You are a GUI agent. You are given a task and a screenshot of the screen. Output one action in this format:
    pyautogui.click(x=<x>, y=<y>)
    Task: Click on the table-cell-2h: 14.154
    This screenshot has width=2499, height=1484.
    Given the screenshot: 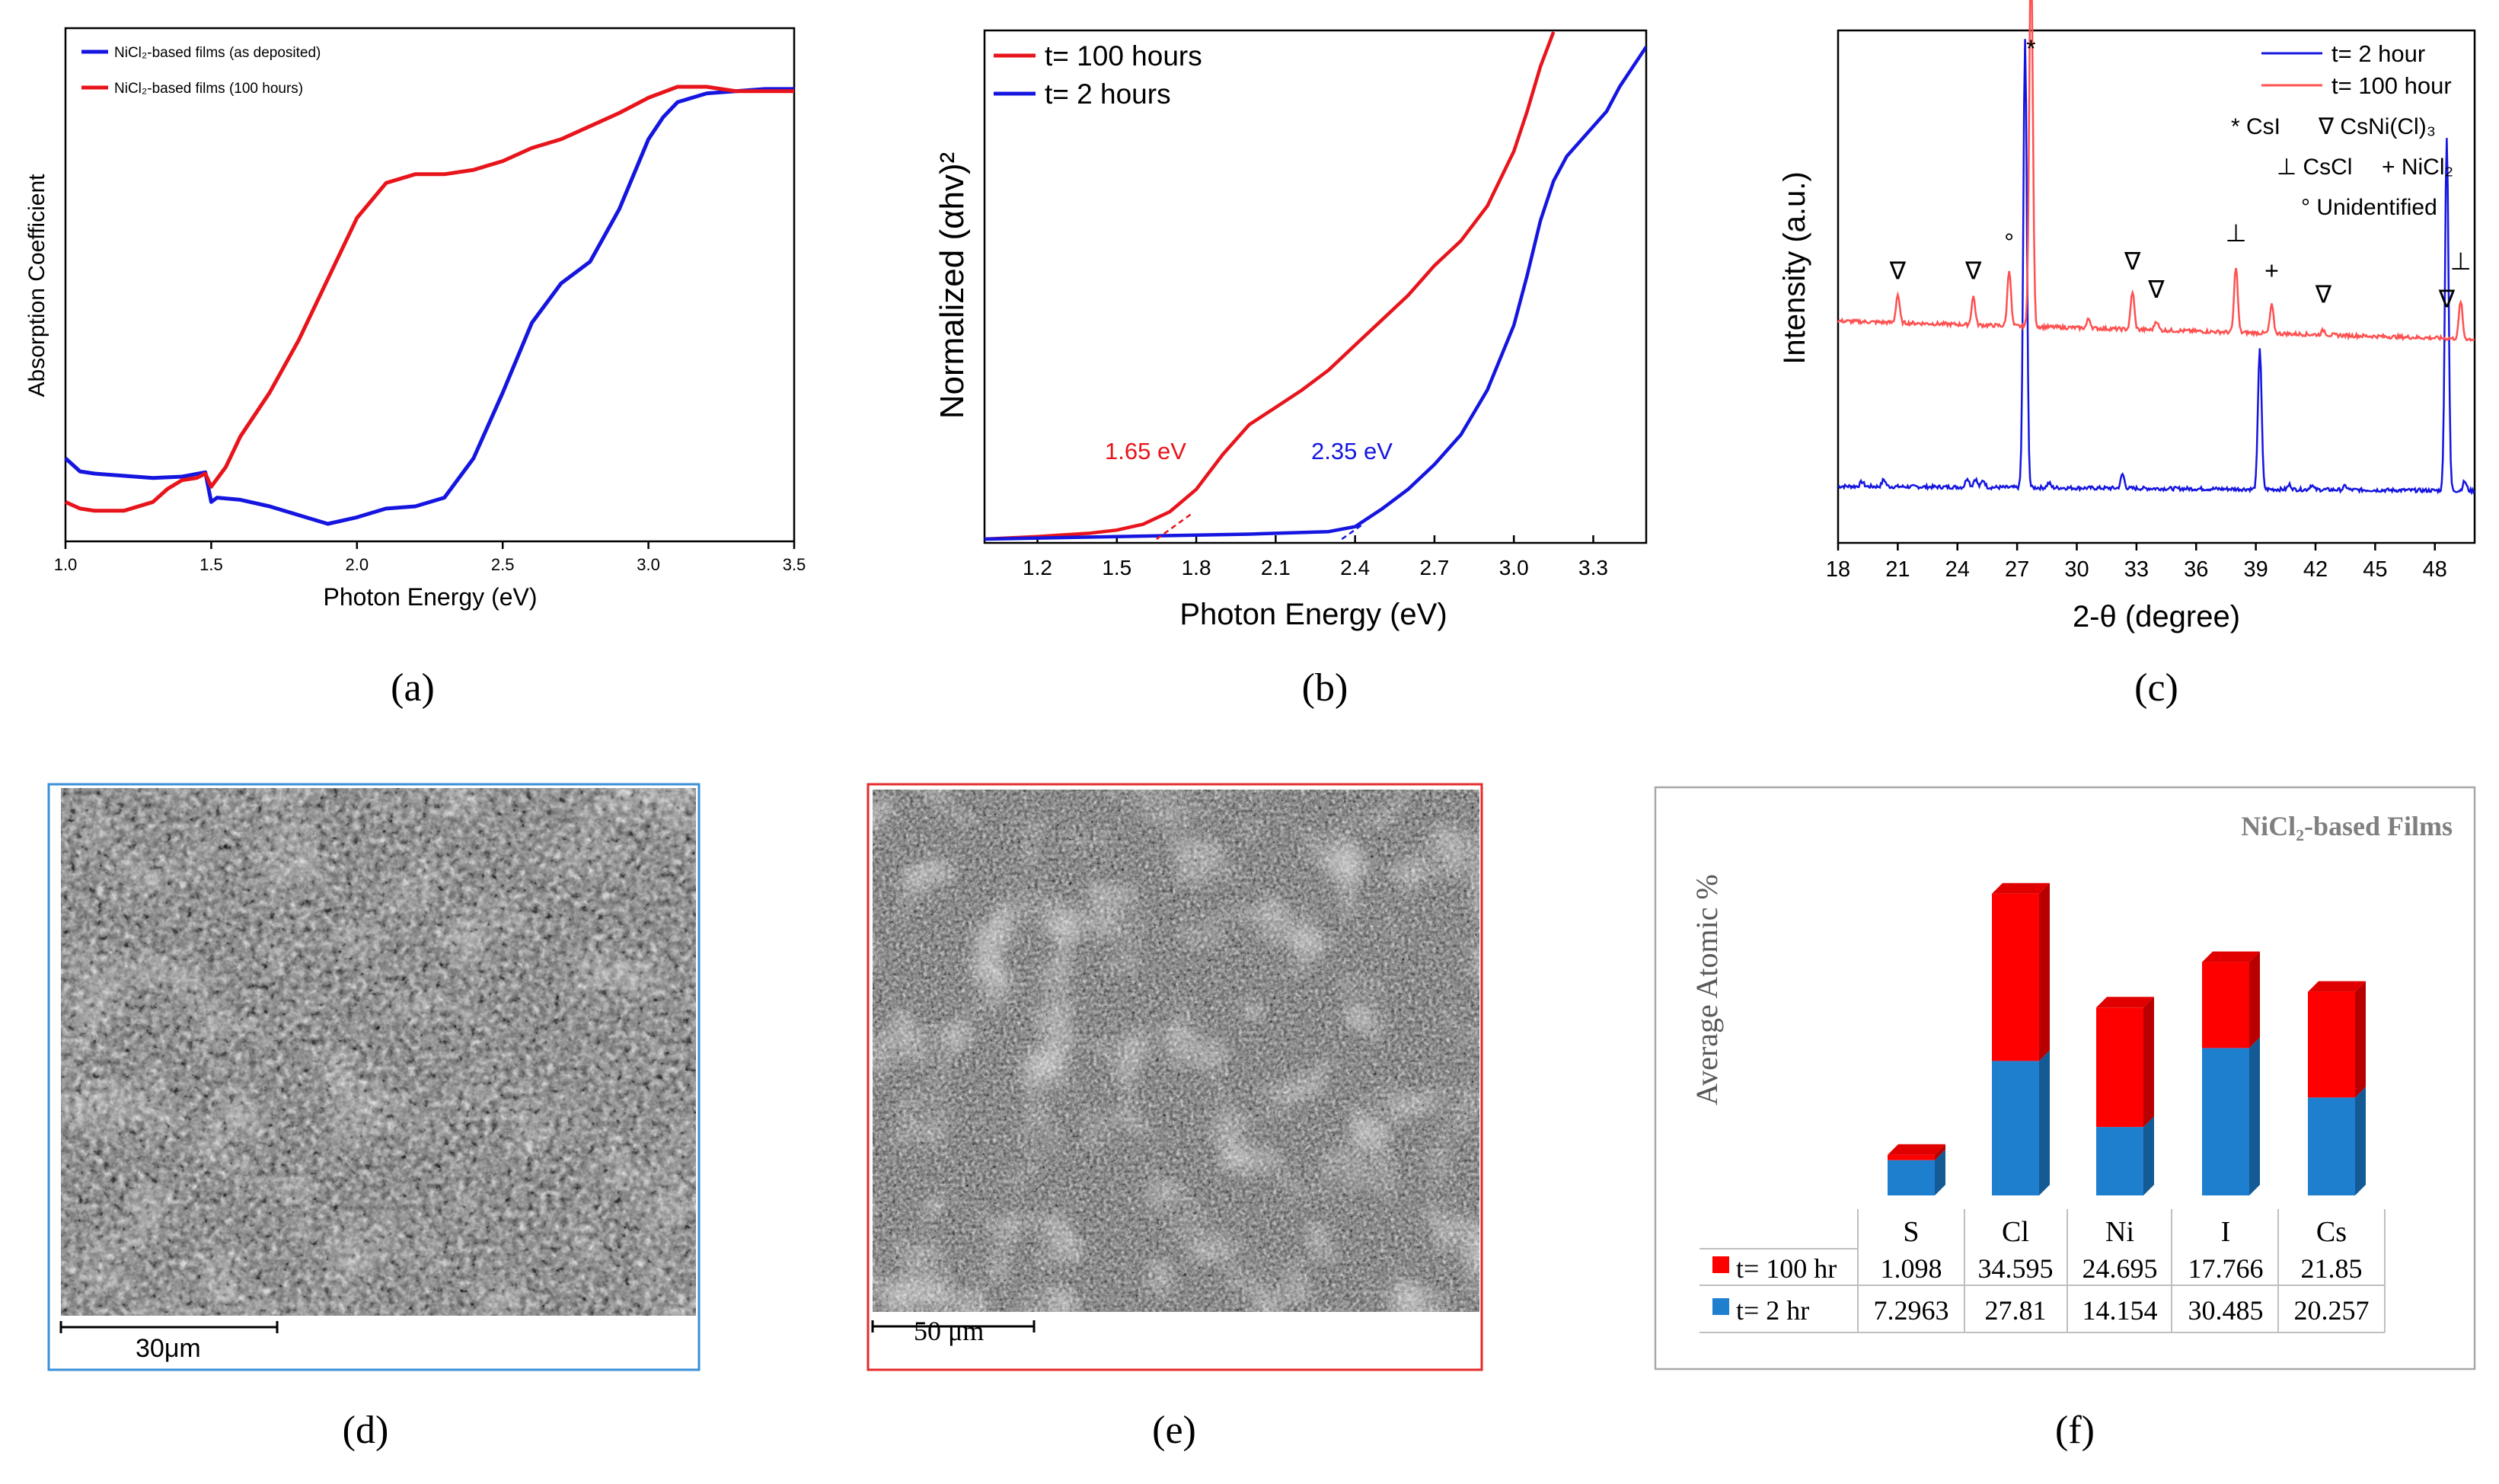 What is the action you would take?
    pyautogui.click(x=2120, y=1310)
    